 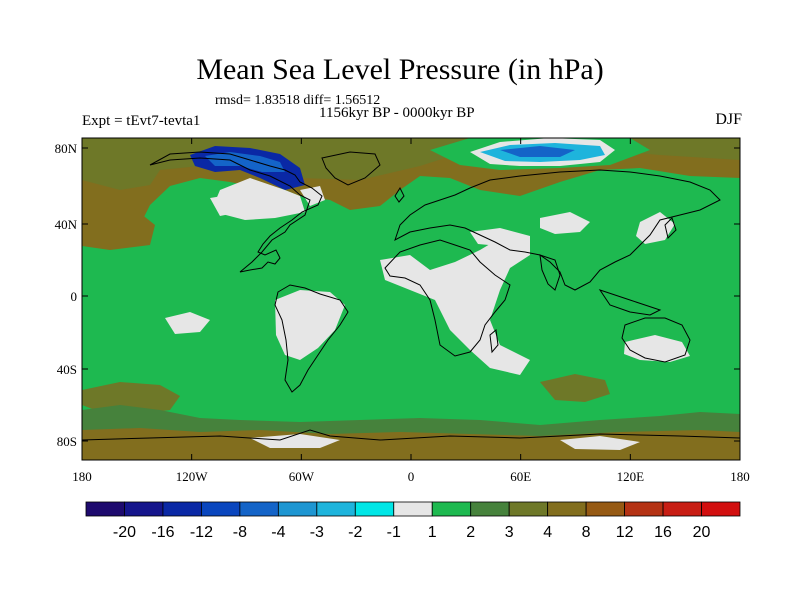 I want to click on region-atlantic-neutral, so click(x=225, y=205).